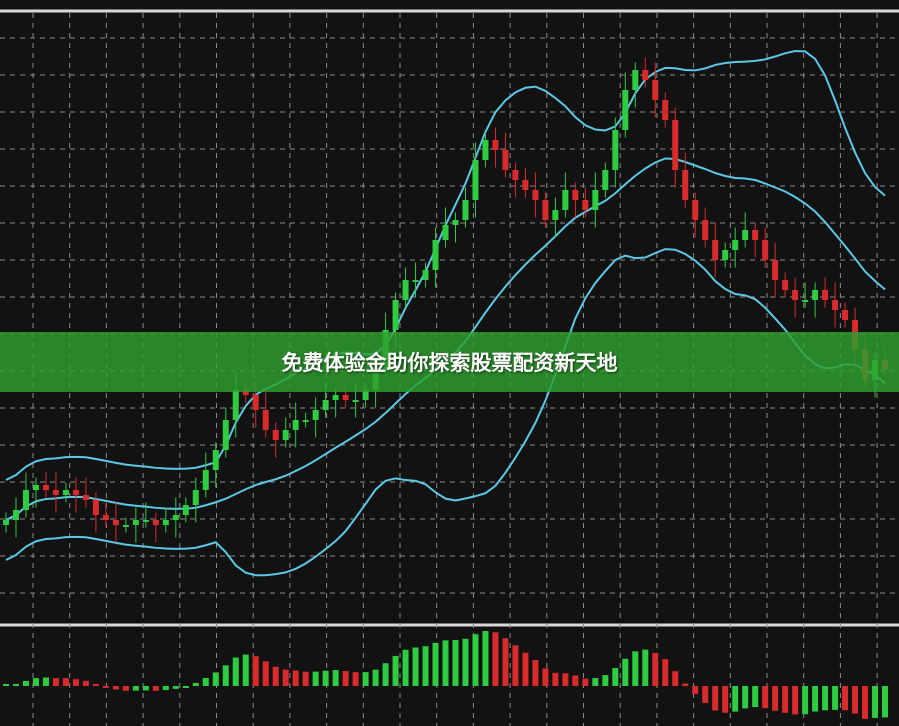 This screenshot has height=726, width=899. Describe the element at coordinates (449, 362) in the screenshot. I see `promo-banner: 免费体验金助你探索股票配资新天地` at that location.